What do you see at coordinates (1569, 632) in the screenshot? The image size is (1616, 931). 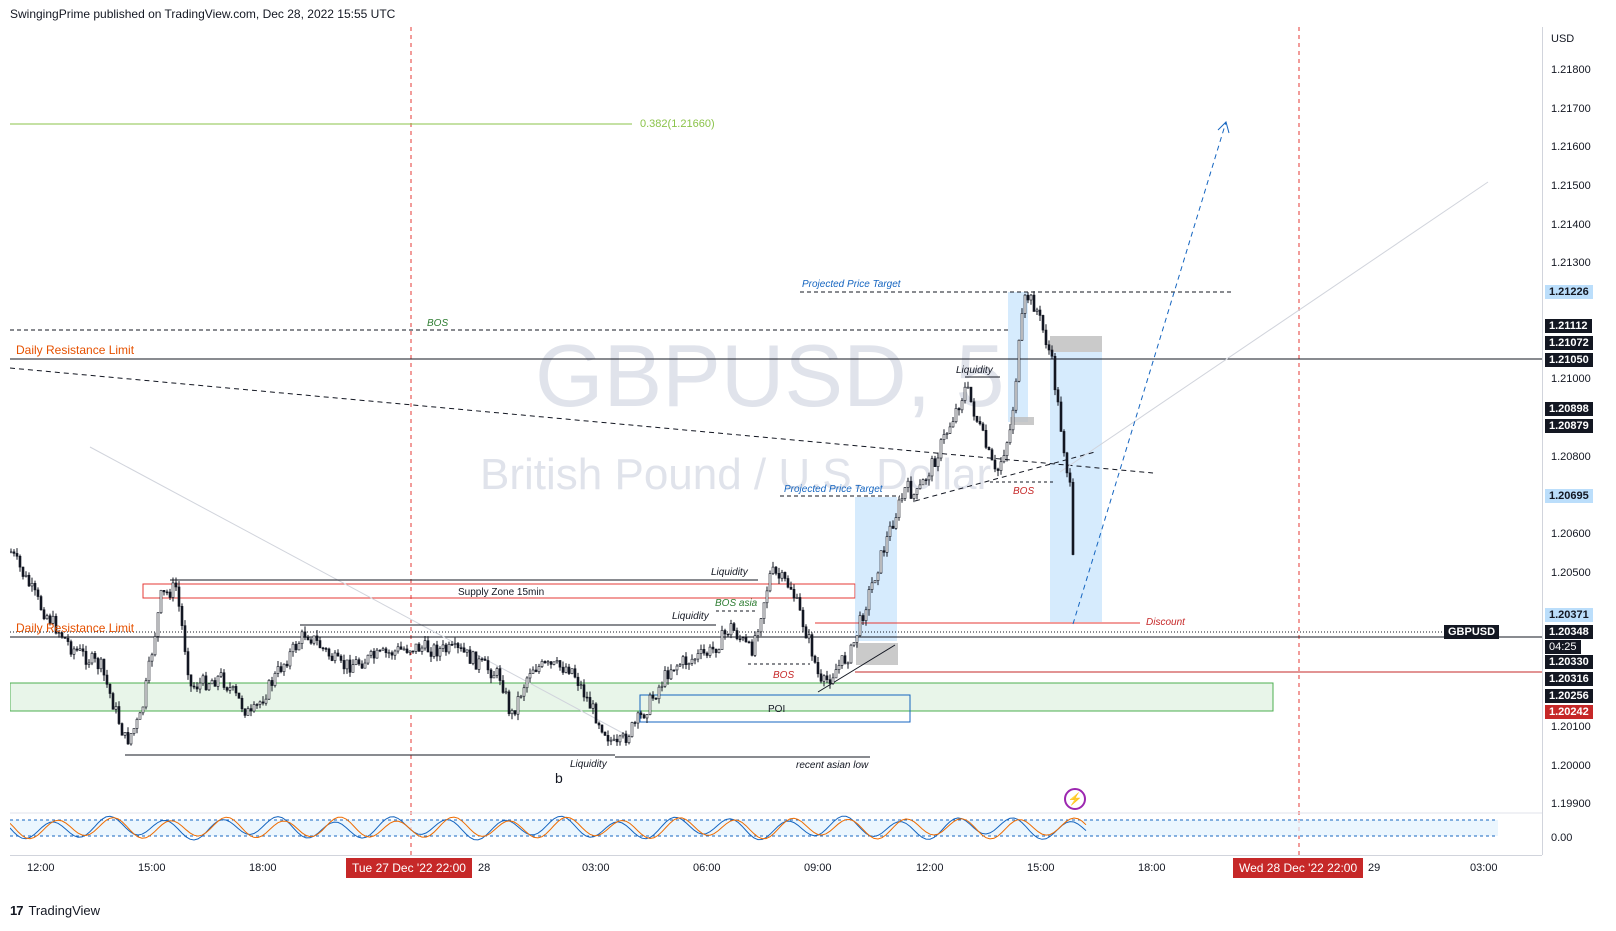 I see `price-badge: 1.20348` at bounding box center [1569, 632].